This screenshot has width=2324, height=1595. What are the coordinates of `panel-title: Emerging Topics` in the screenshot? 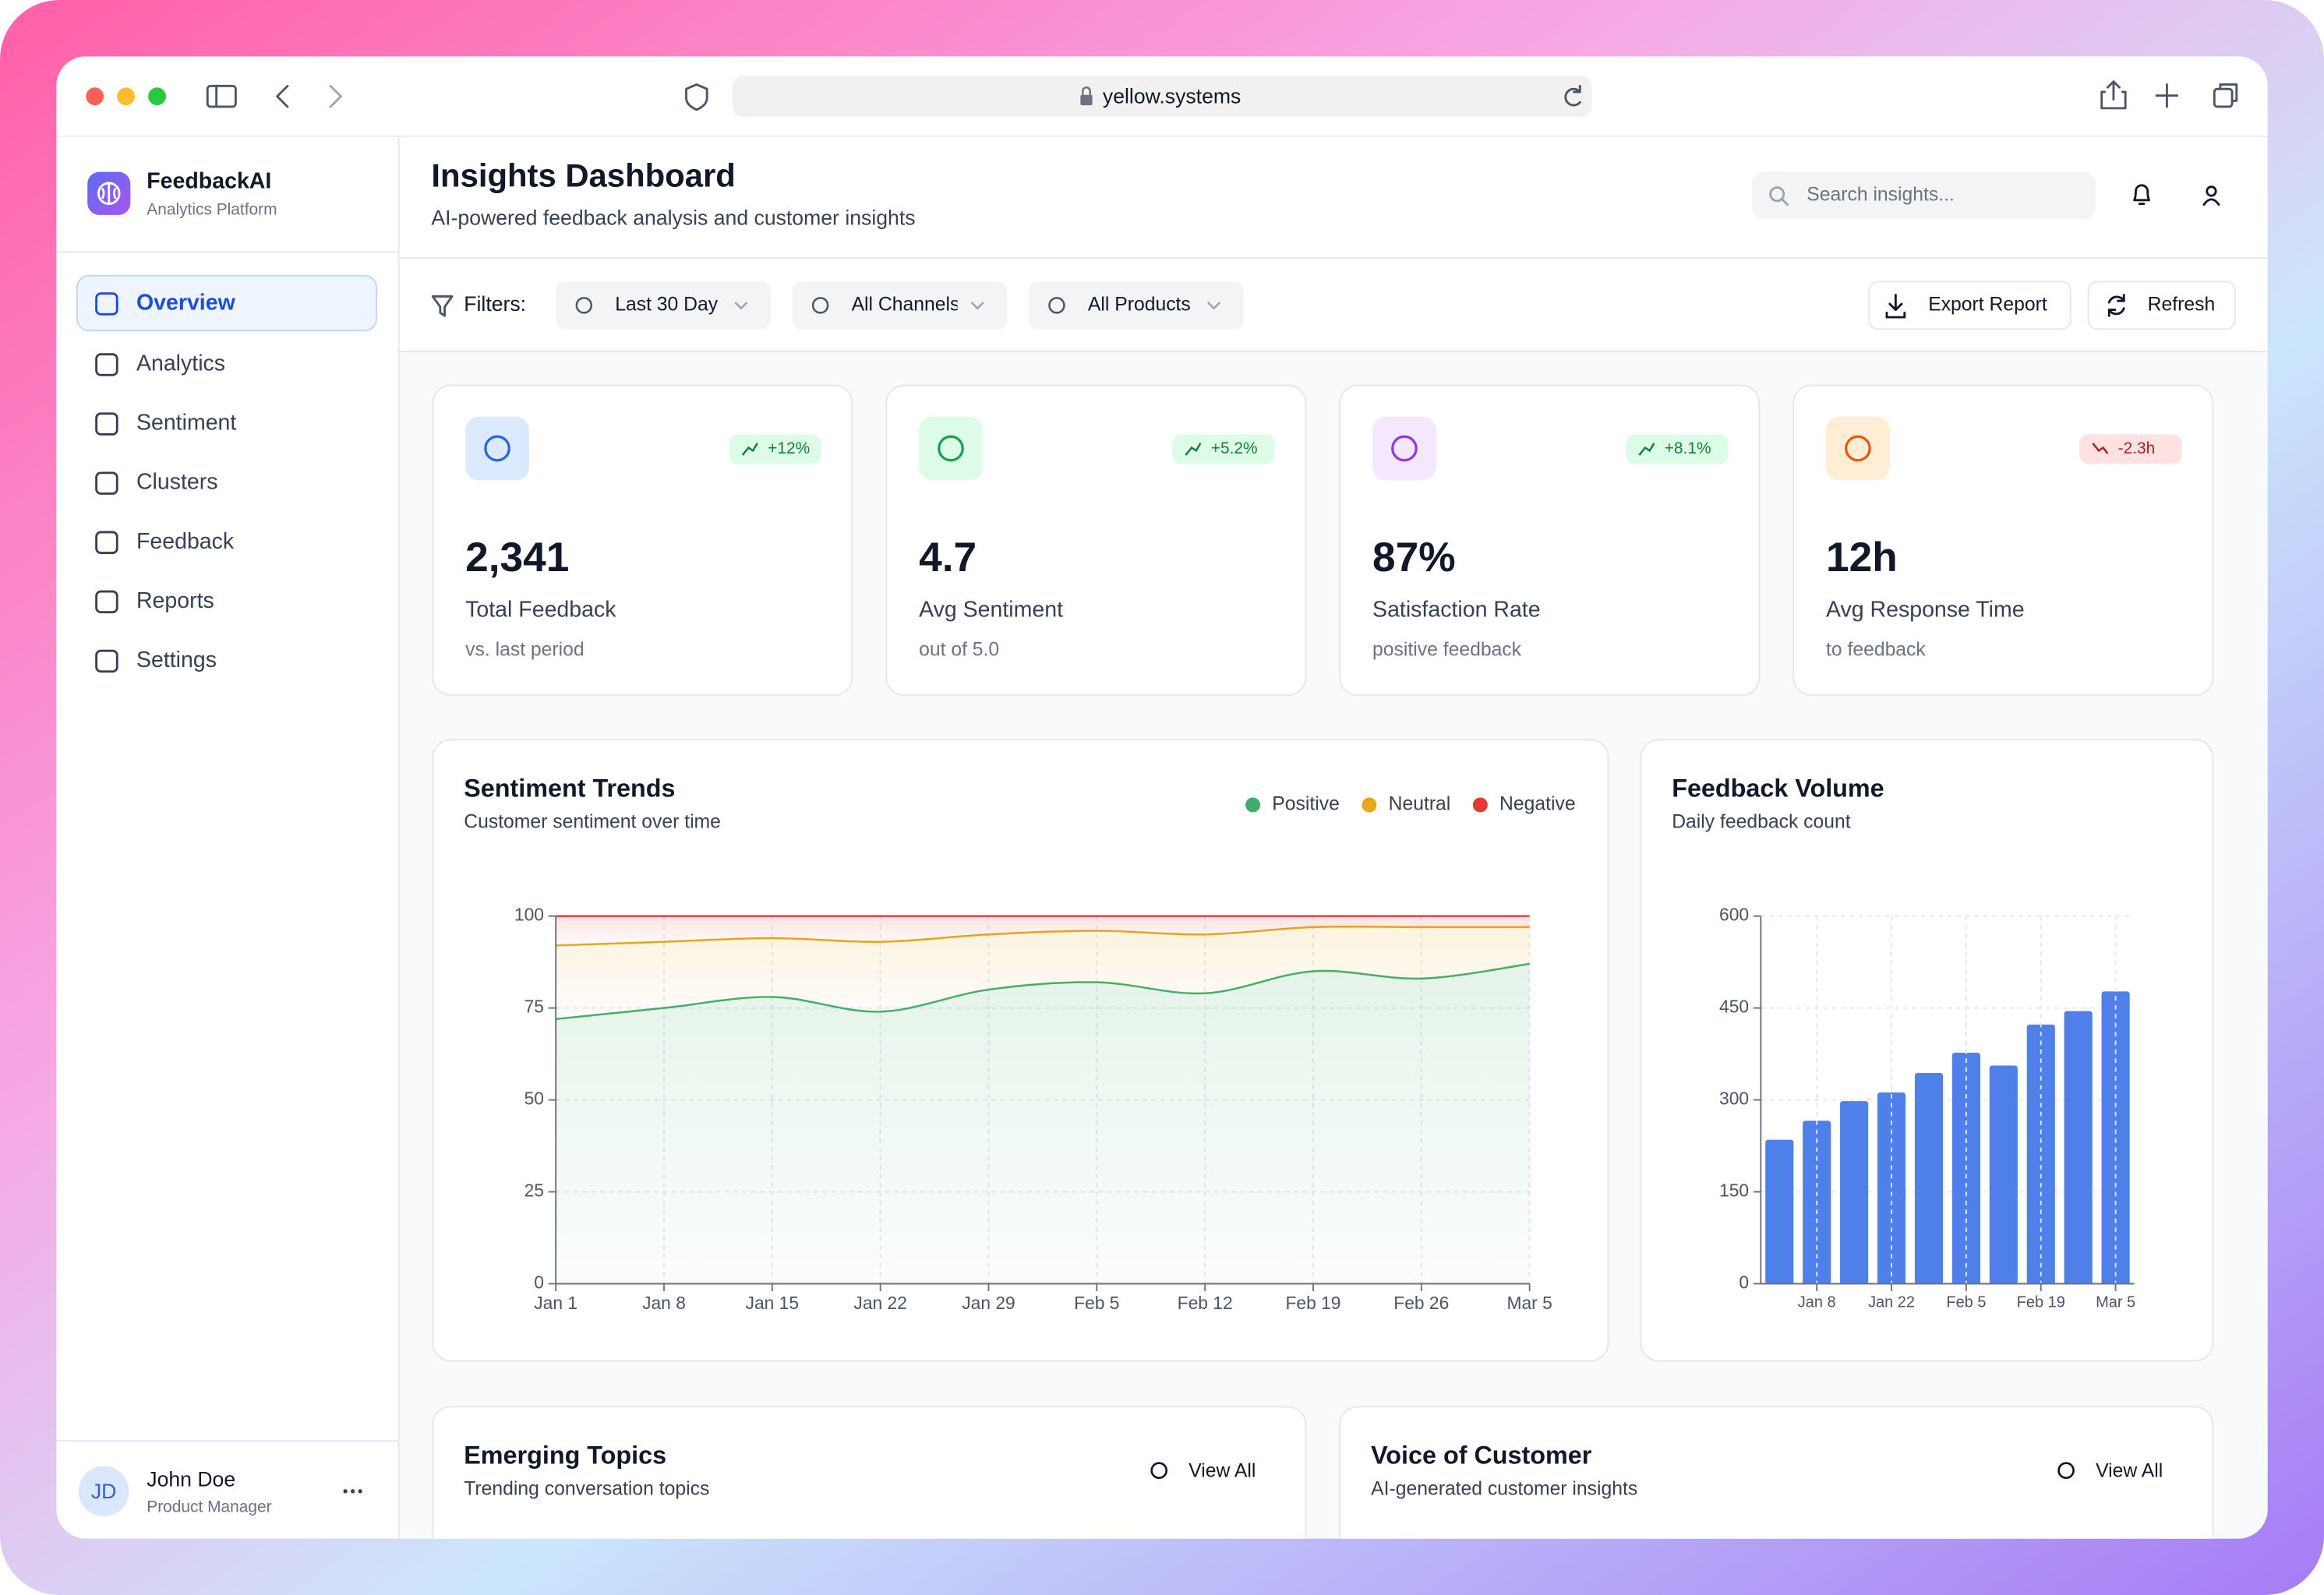 It's located at (565, 1456).